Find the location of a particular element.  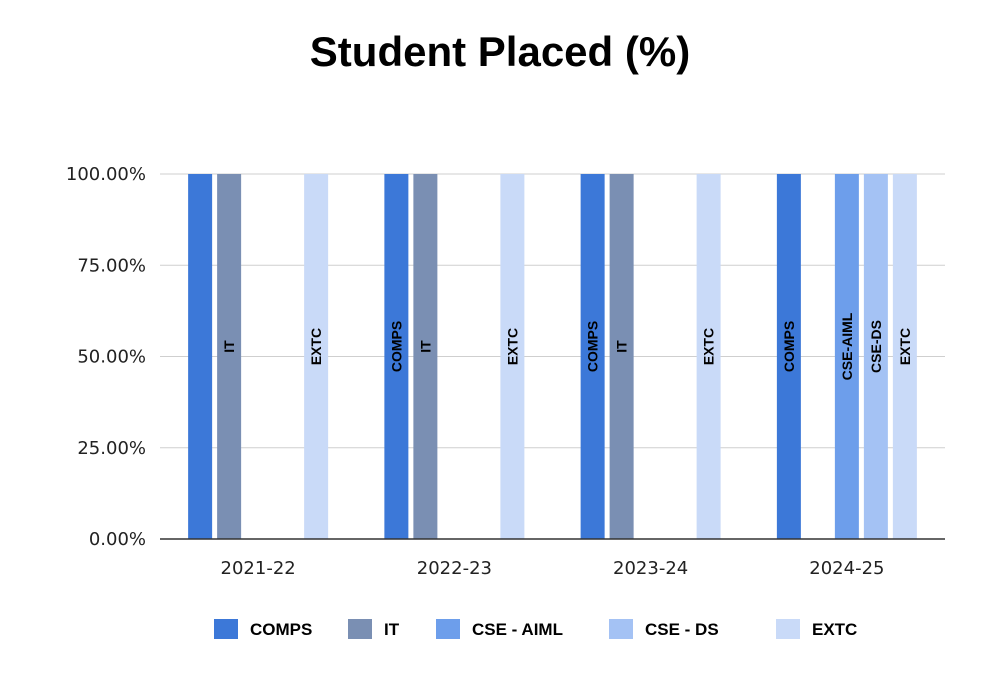

chart-title: Student Placed (%) is located at coordinates (500, 51).